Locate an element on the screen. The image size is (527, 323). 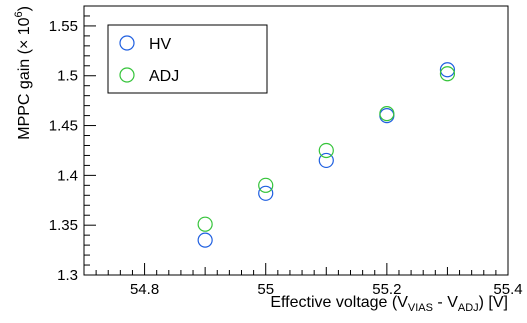
x-axis-title: Effective voltage (VVIAS - VADJ) [V] is located at coordinates (389, 304).